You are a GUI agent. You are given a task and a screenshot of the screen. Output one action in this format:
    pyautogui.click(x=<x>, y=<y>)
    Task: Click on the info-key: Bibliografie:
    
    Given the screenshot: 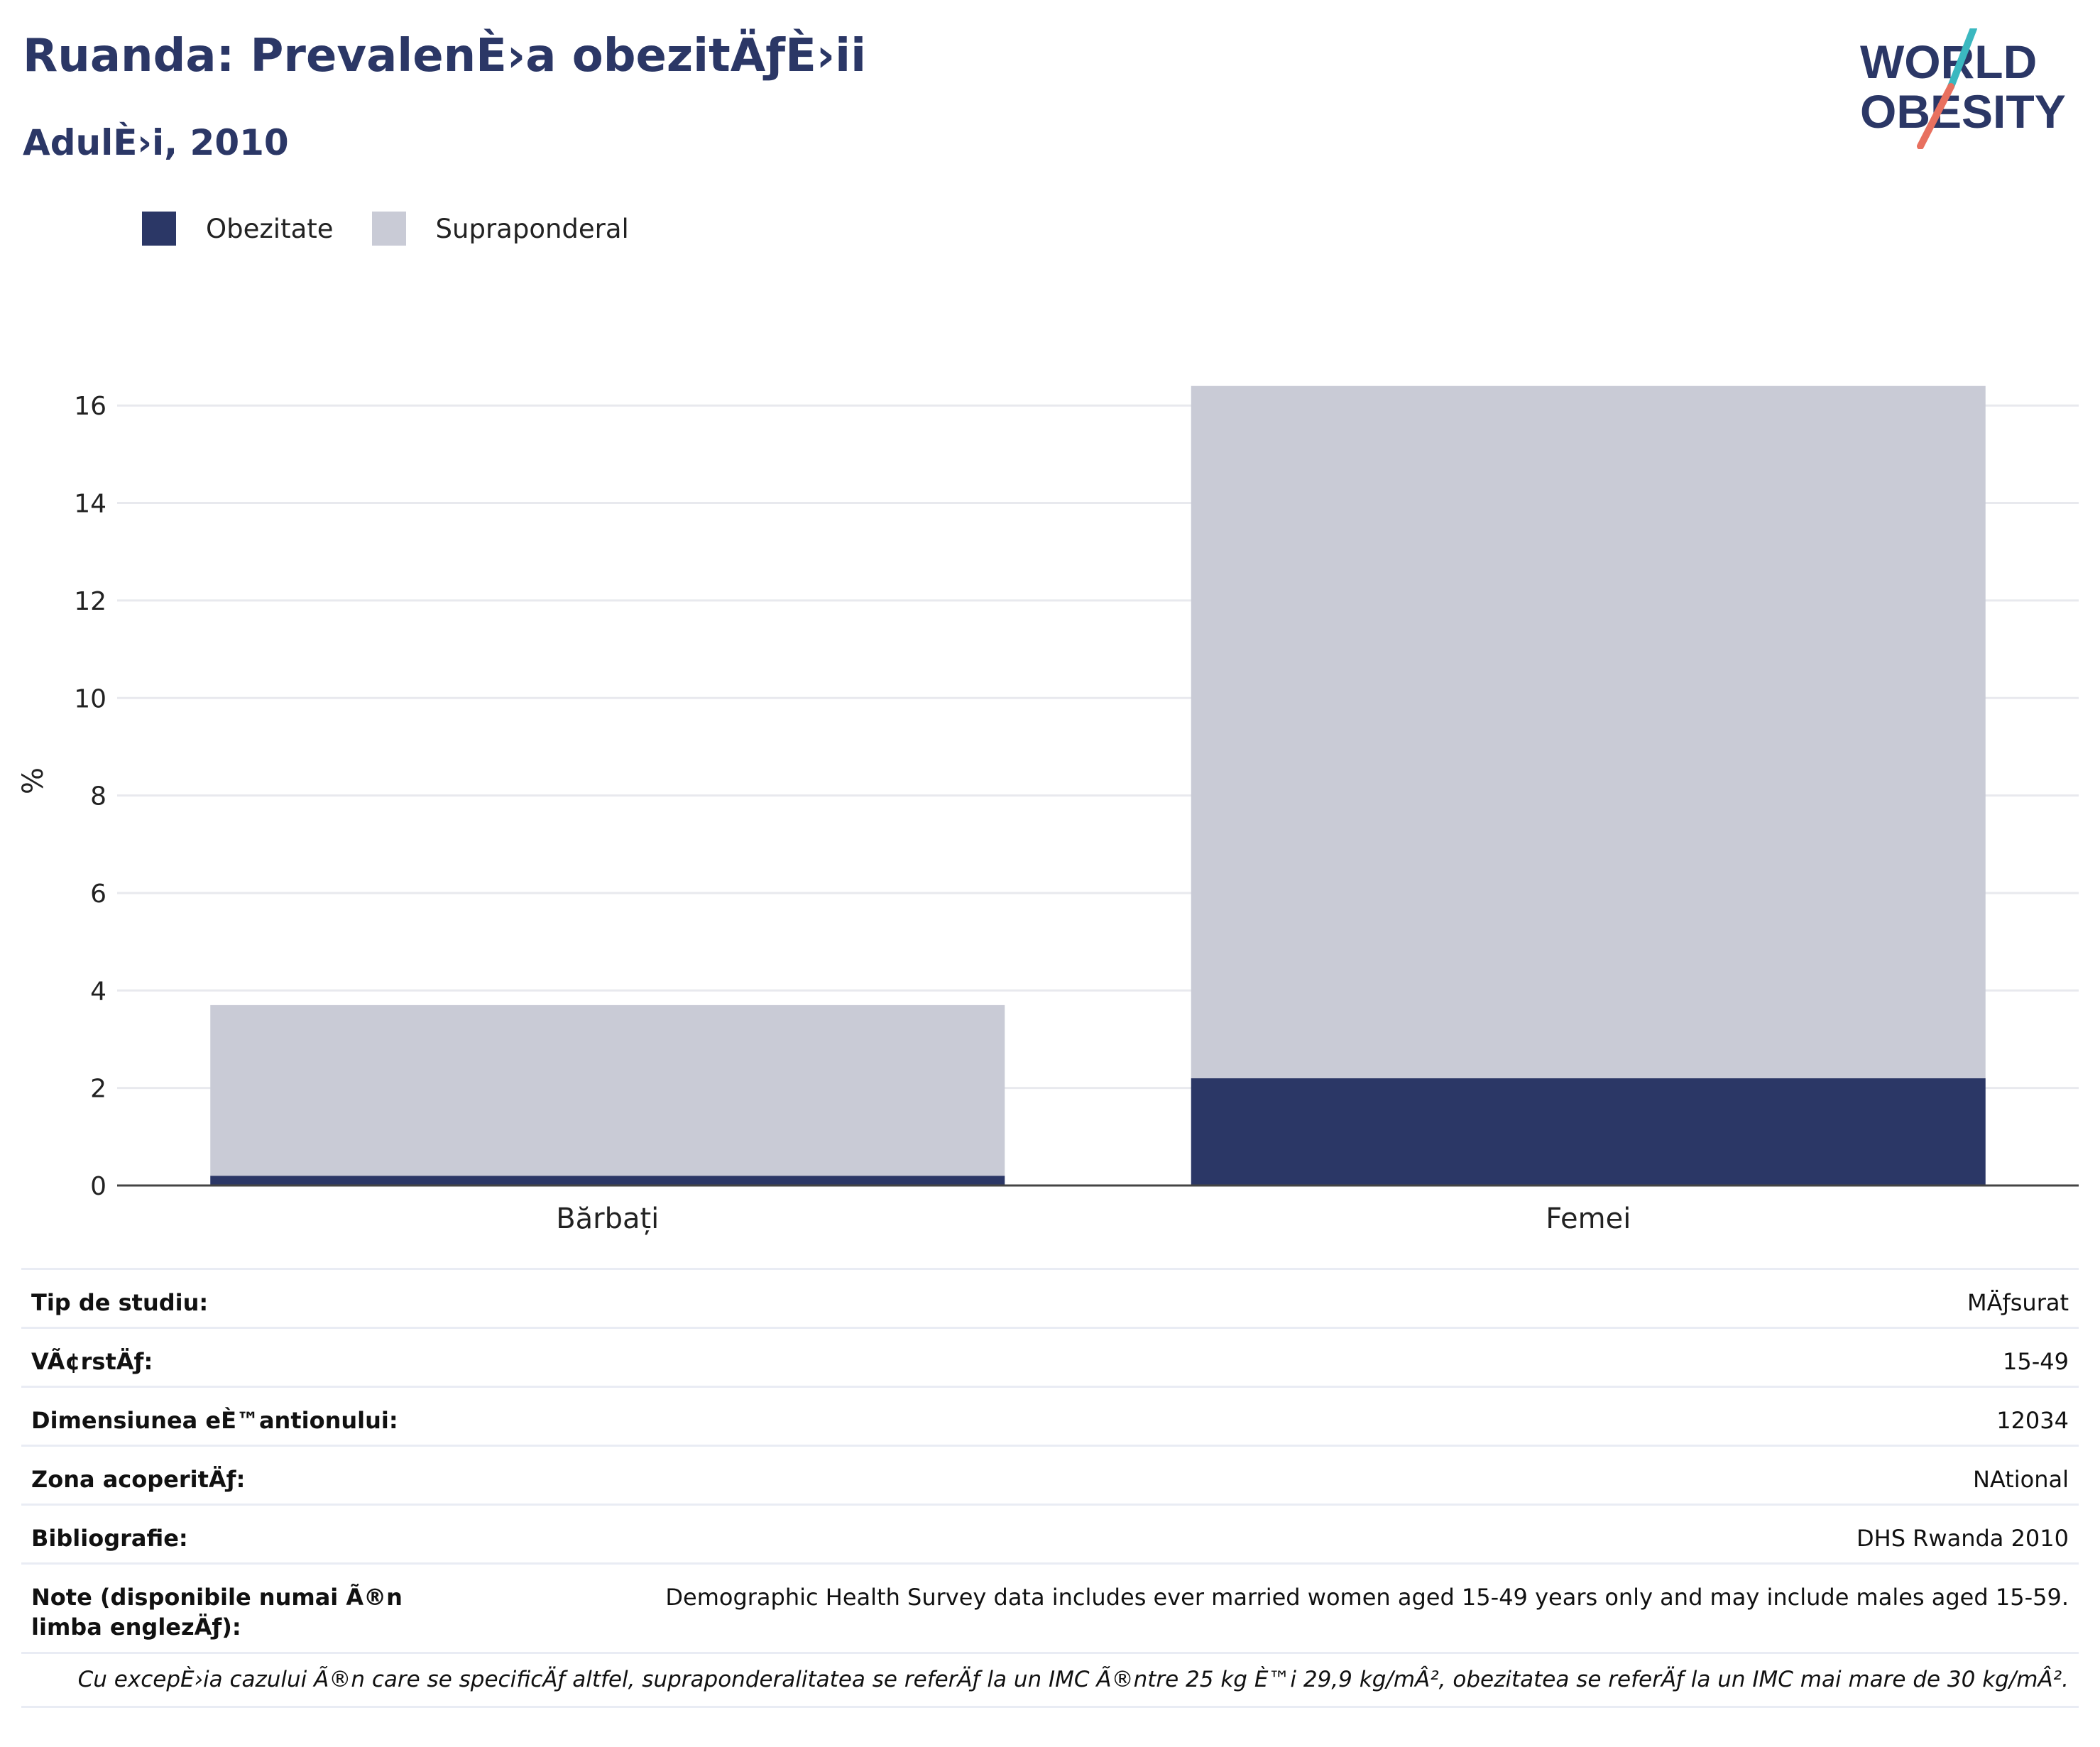 What is the action you would take?
    pyautogui.click(x=230, y=1534)
    